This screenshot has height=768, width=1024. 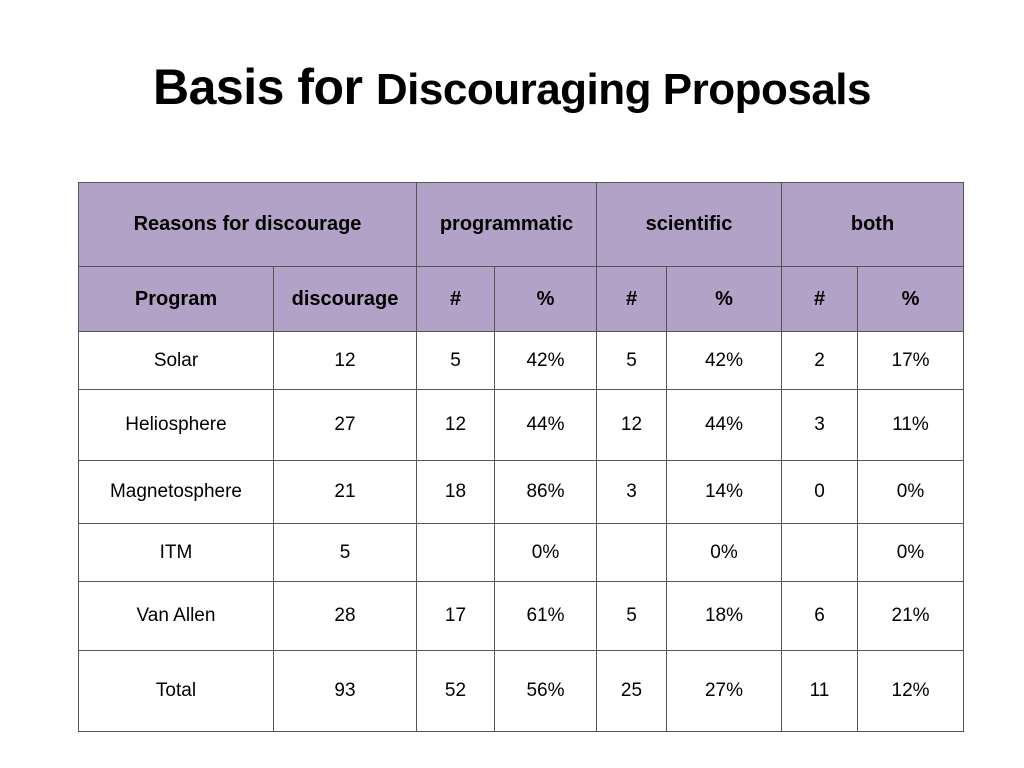 What do you see at coordinates (820, 425) in the screenshot?
I see `cell-both-count: 3` at bounding box center [820, 425].